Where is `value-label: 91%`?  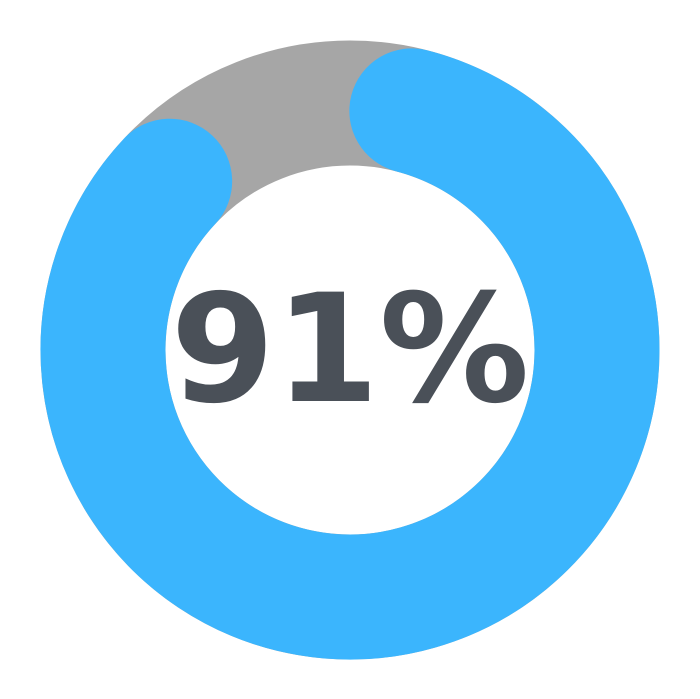
value-label: 91% is located at coordinates (349, 350).